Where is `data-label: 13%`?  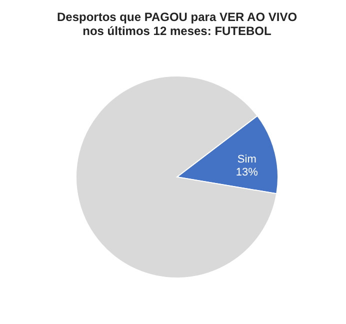 data-label: 13% is located at coordinates (247, 172).